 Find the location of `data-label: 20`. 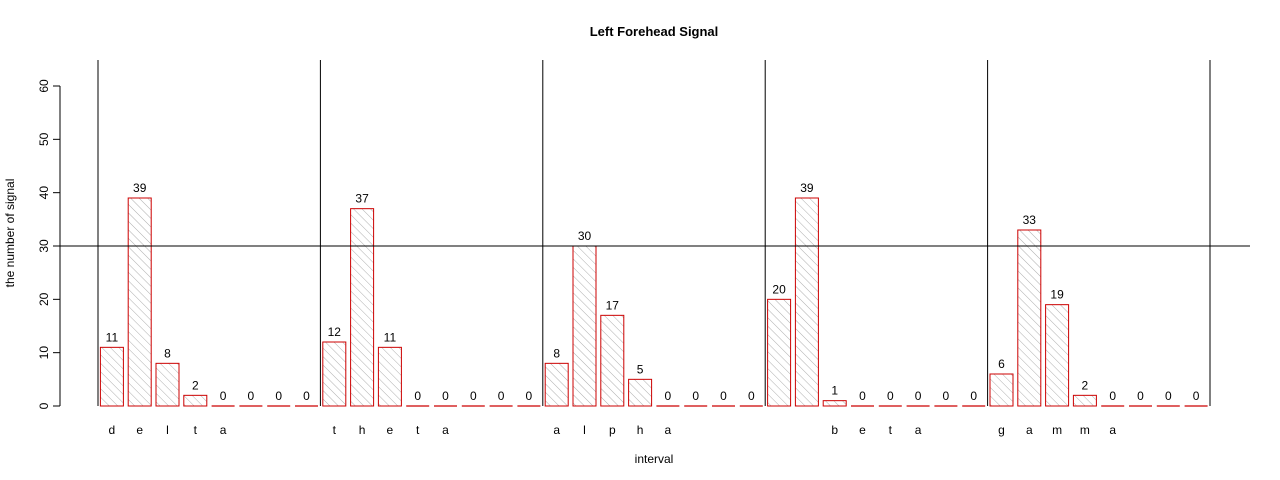

data-label: 20 is located at coordinates (779, 289).